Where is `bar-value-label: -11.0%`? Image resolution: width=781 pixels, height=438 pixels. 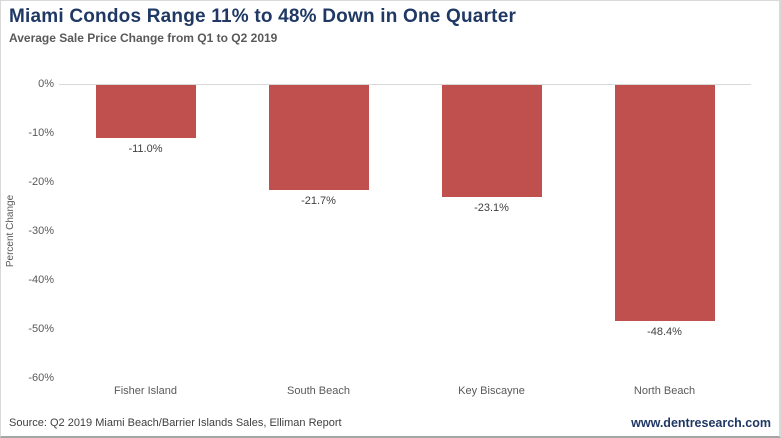
bar-value-label: -11.0% is located at coordinates (145, 148).